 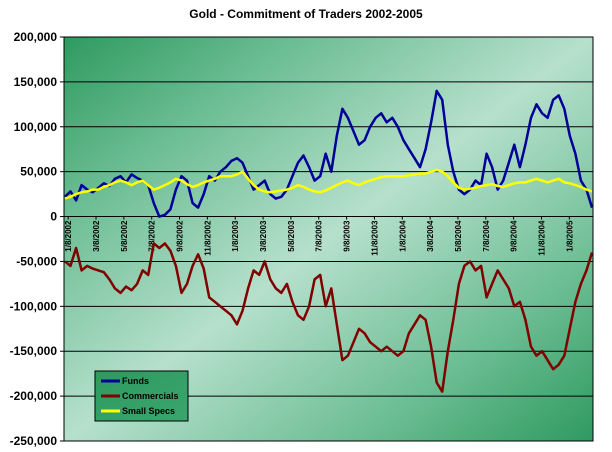 I want to click on y-tick-label: 0, so click(x=53, y=217).